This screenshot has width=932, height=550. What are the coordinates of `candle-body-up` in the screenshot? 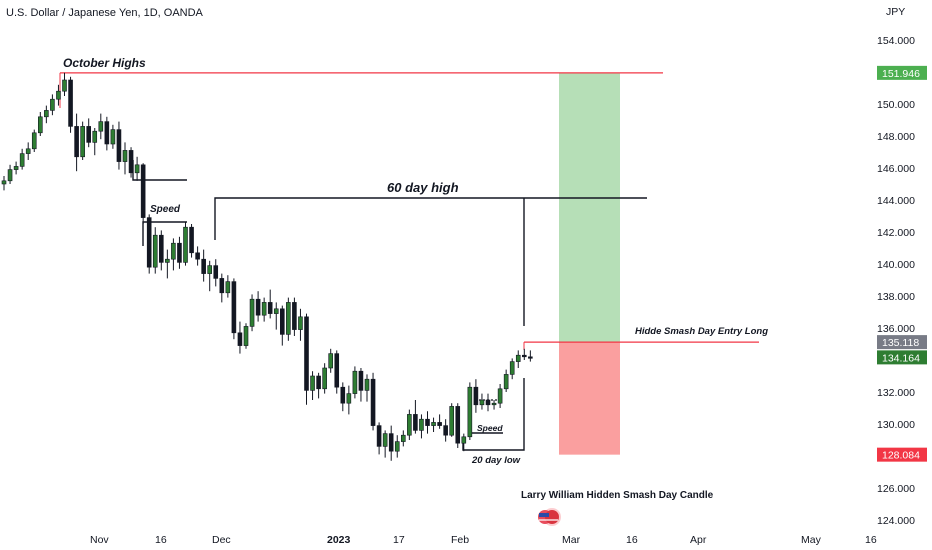 It's located at (385, 440).